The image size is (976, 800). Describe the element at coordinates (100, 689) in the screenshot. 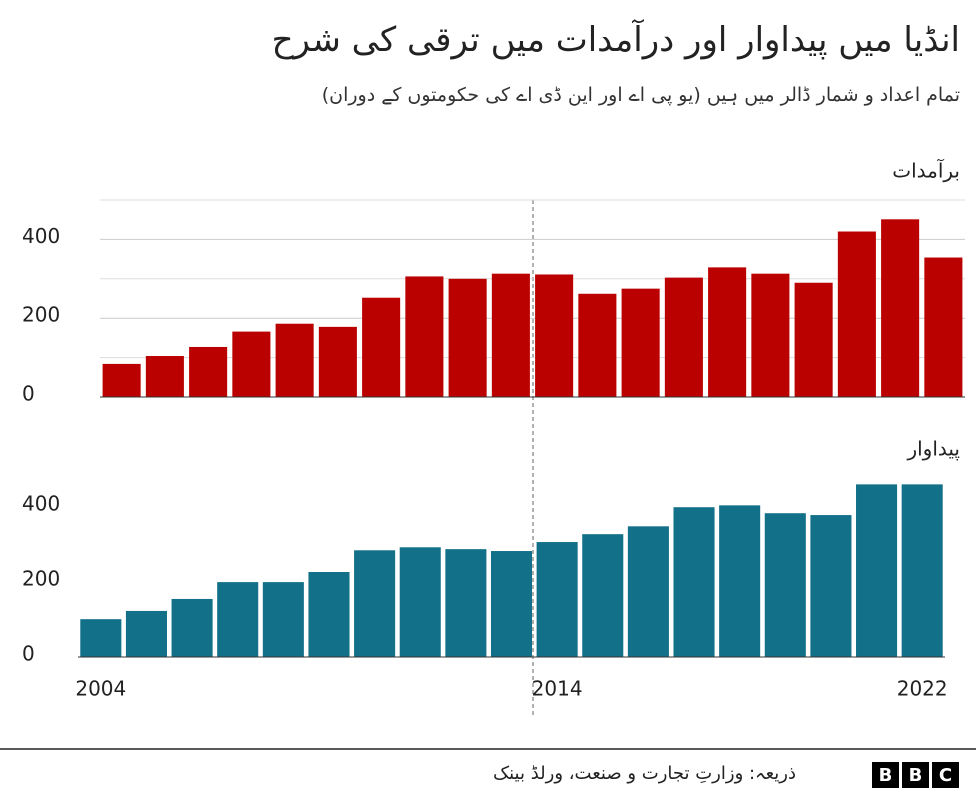

I see `x-tick-label: 2004` at that location.